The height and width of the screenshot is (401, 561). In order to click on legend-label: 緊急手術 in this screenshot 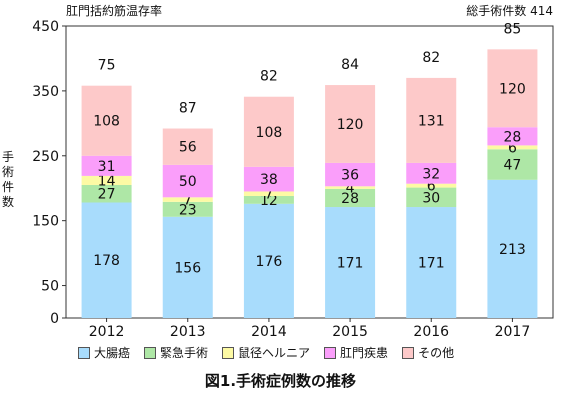, I will do `click(184, 353)`.